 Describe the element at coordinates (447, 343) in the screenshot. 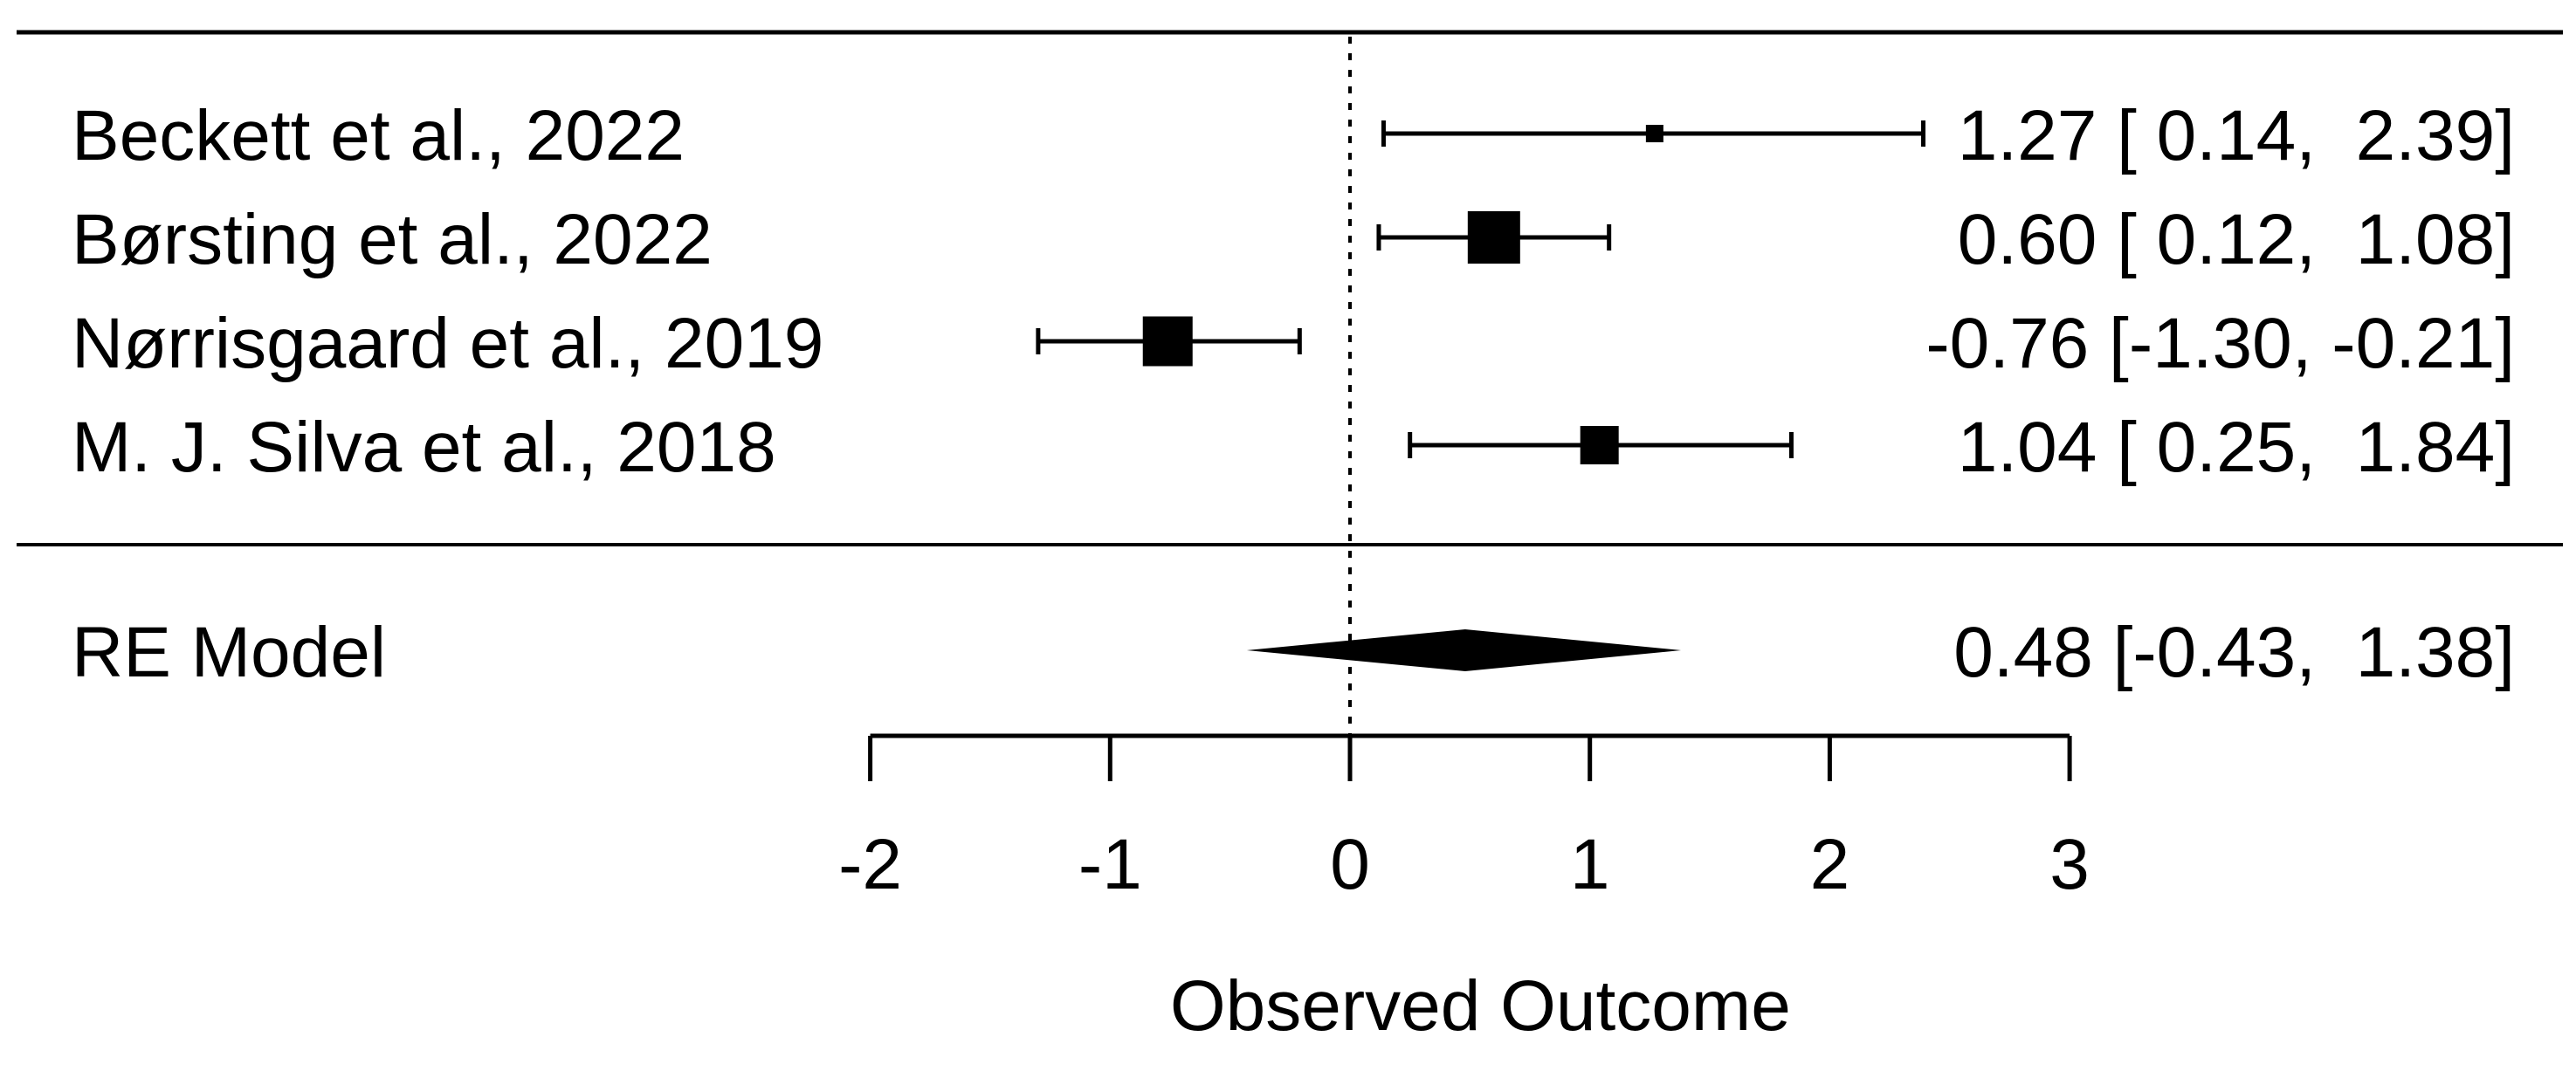

I see `study-label: Nørrisgaard et al., 2019` at that location.